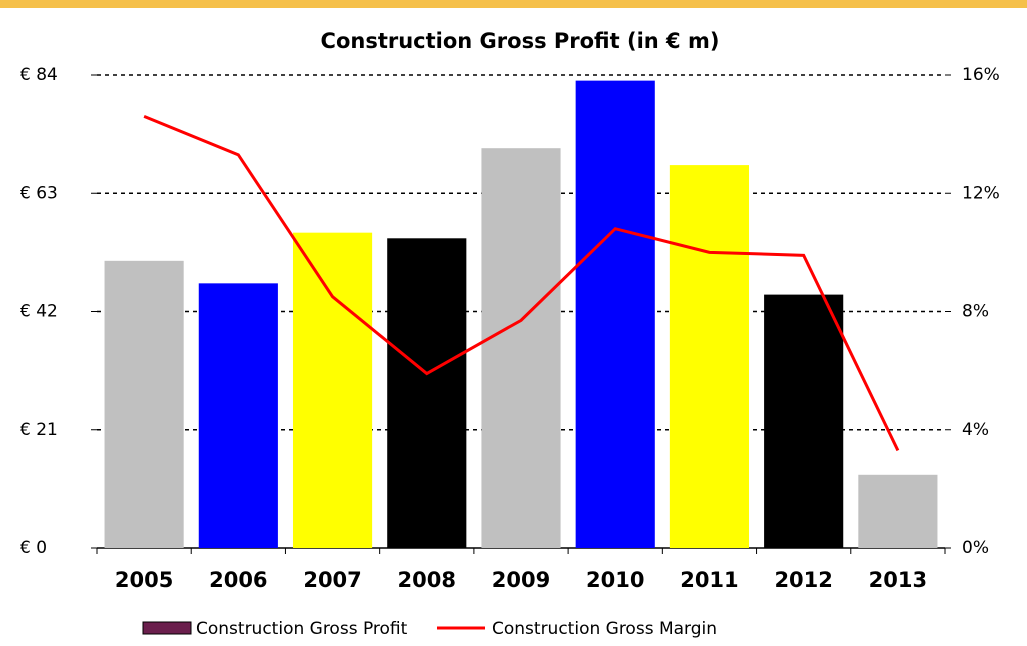  What do you see at coordinates (975, 312) in the screenshot?
I see `y2-tick-label: 8%` at bounding box center [975, 312].